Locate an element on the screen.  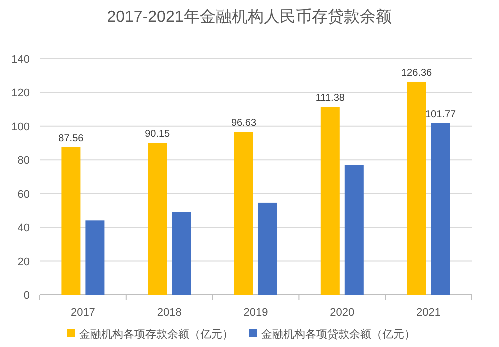
y-tick-label: 60 is located at coordinates (24, 194).